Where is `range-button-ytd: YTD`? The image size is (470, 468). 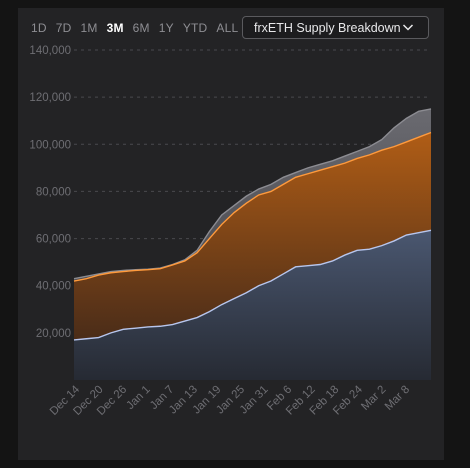 range-button-ytd: YTD is located at coordinates (195, 28).